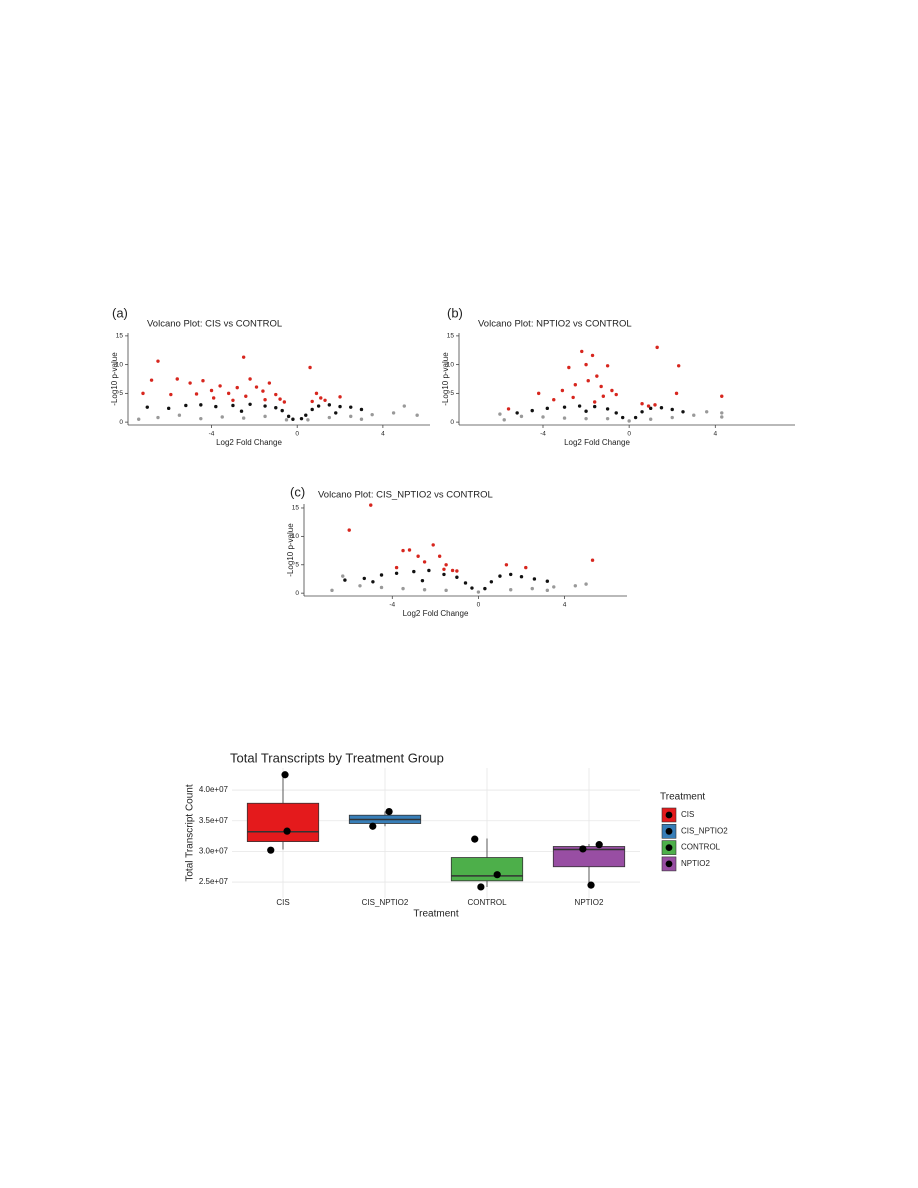 This screenshot has height=1188, width=918. I want to click on x-axis-label: Log2 Fold Change, so click(597, 442).